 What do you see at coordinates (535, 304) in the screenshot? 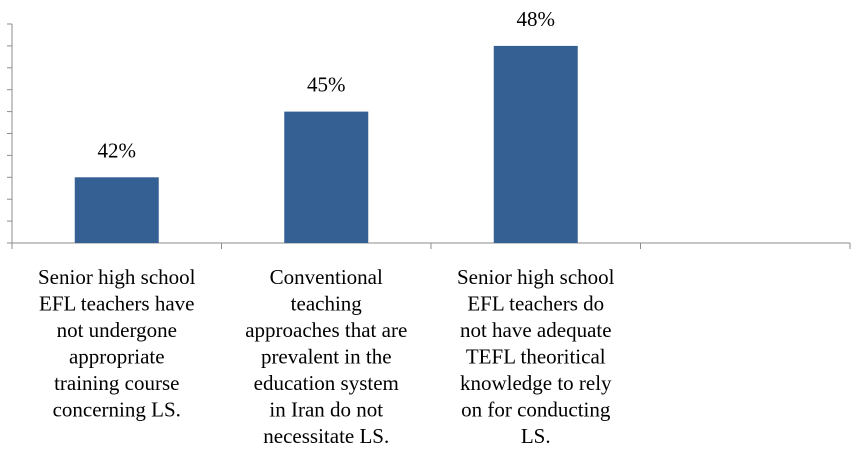
I see `category-label-line: EFL teachers do` at bounding box center [535, 304].